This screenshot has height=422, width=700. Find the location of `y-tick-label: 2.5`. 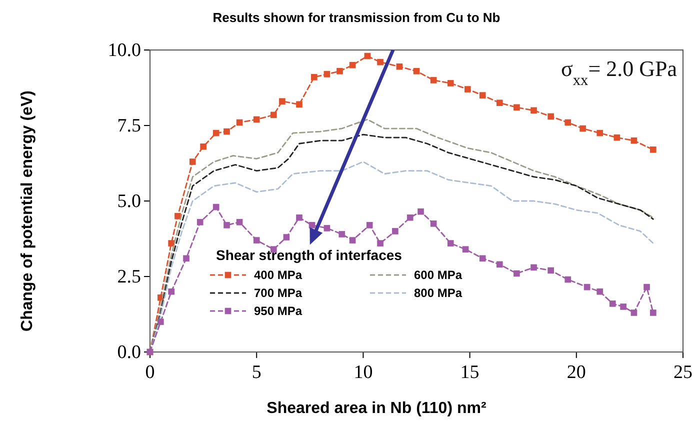

y-tick-label: 2.5 is located at coordinates (129, 277).